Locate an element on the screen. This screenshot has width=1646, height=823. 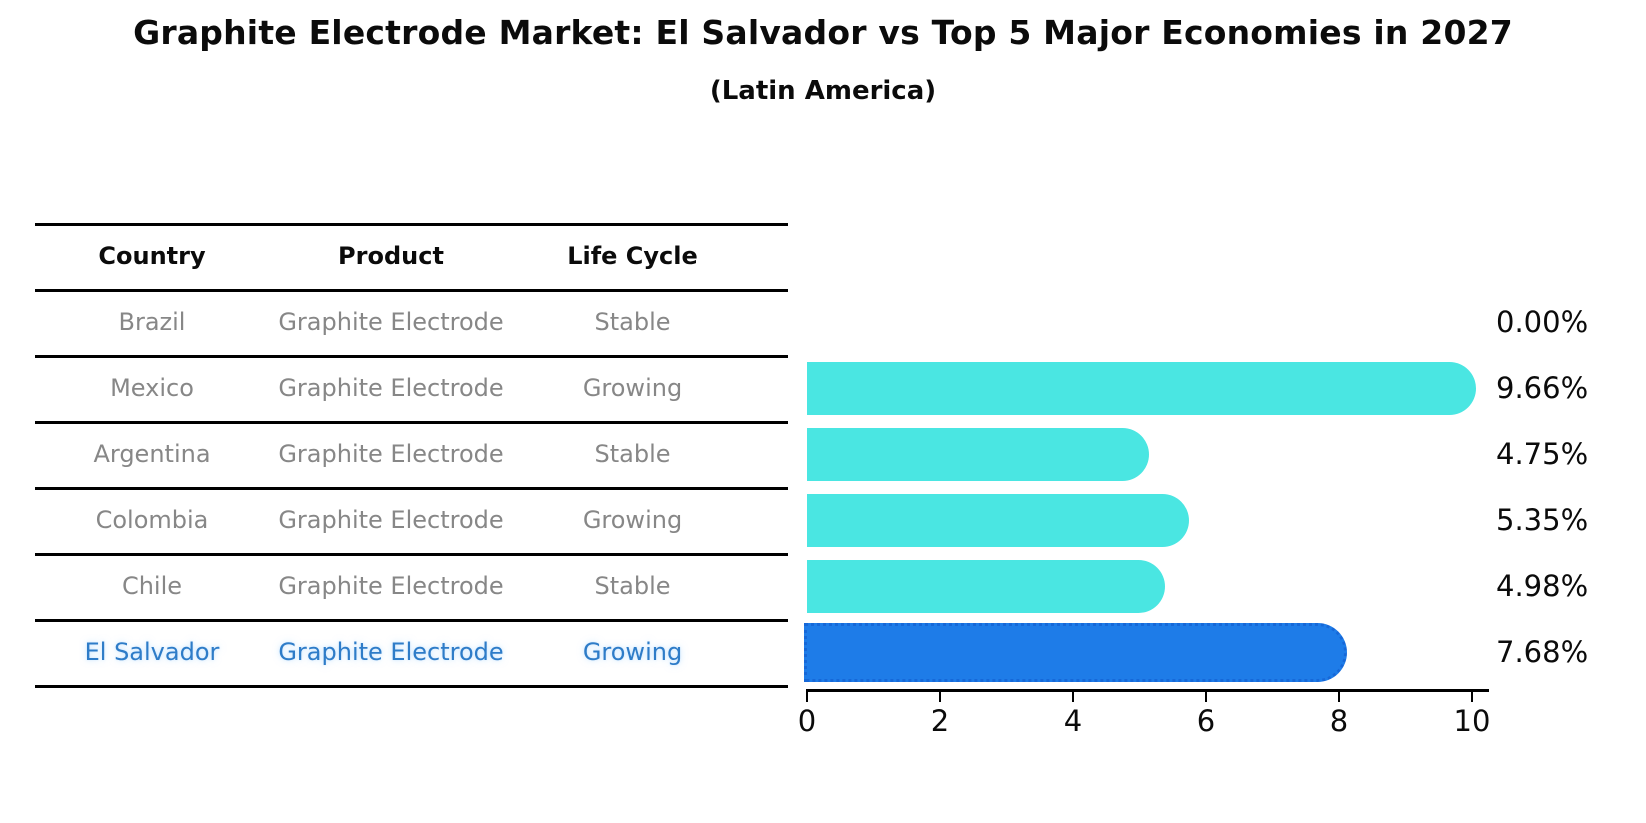
value-label-el-salvador: 7.68% is located at coordinates (1542, 652).